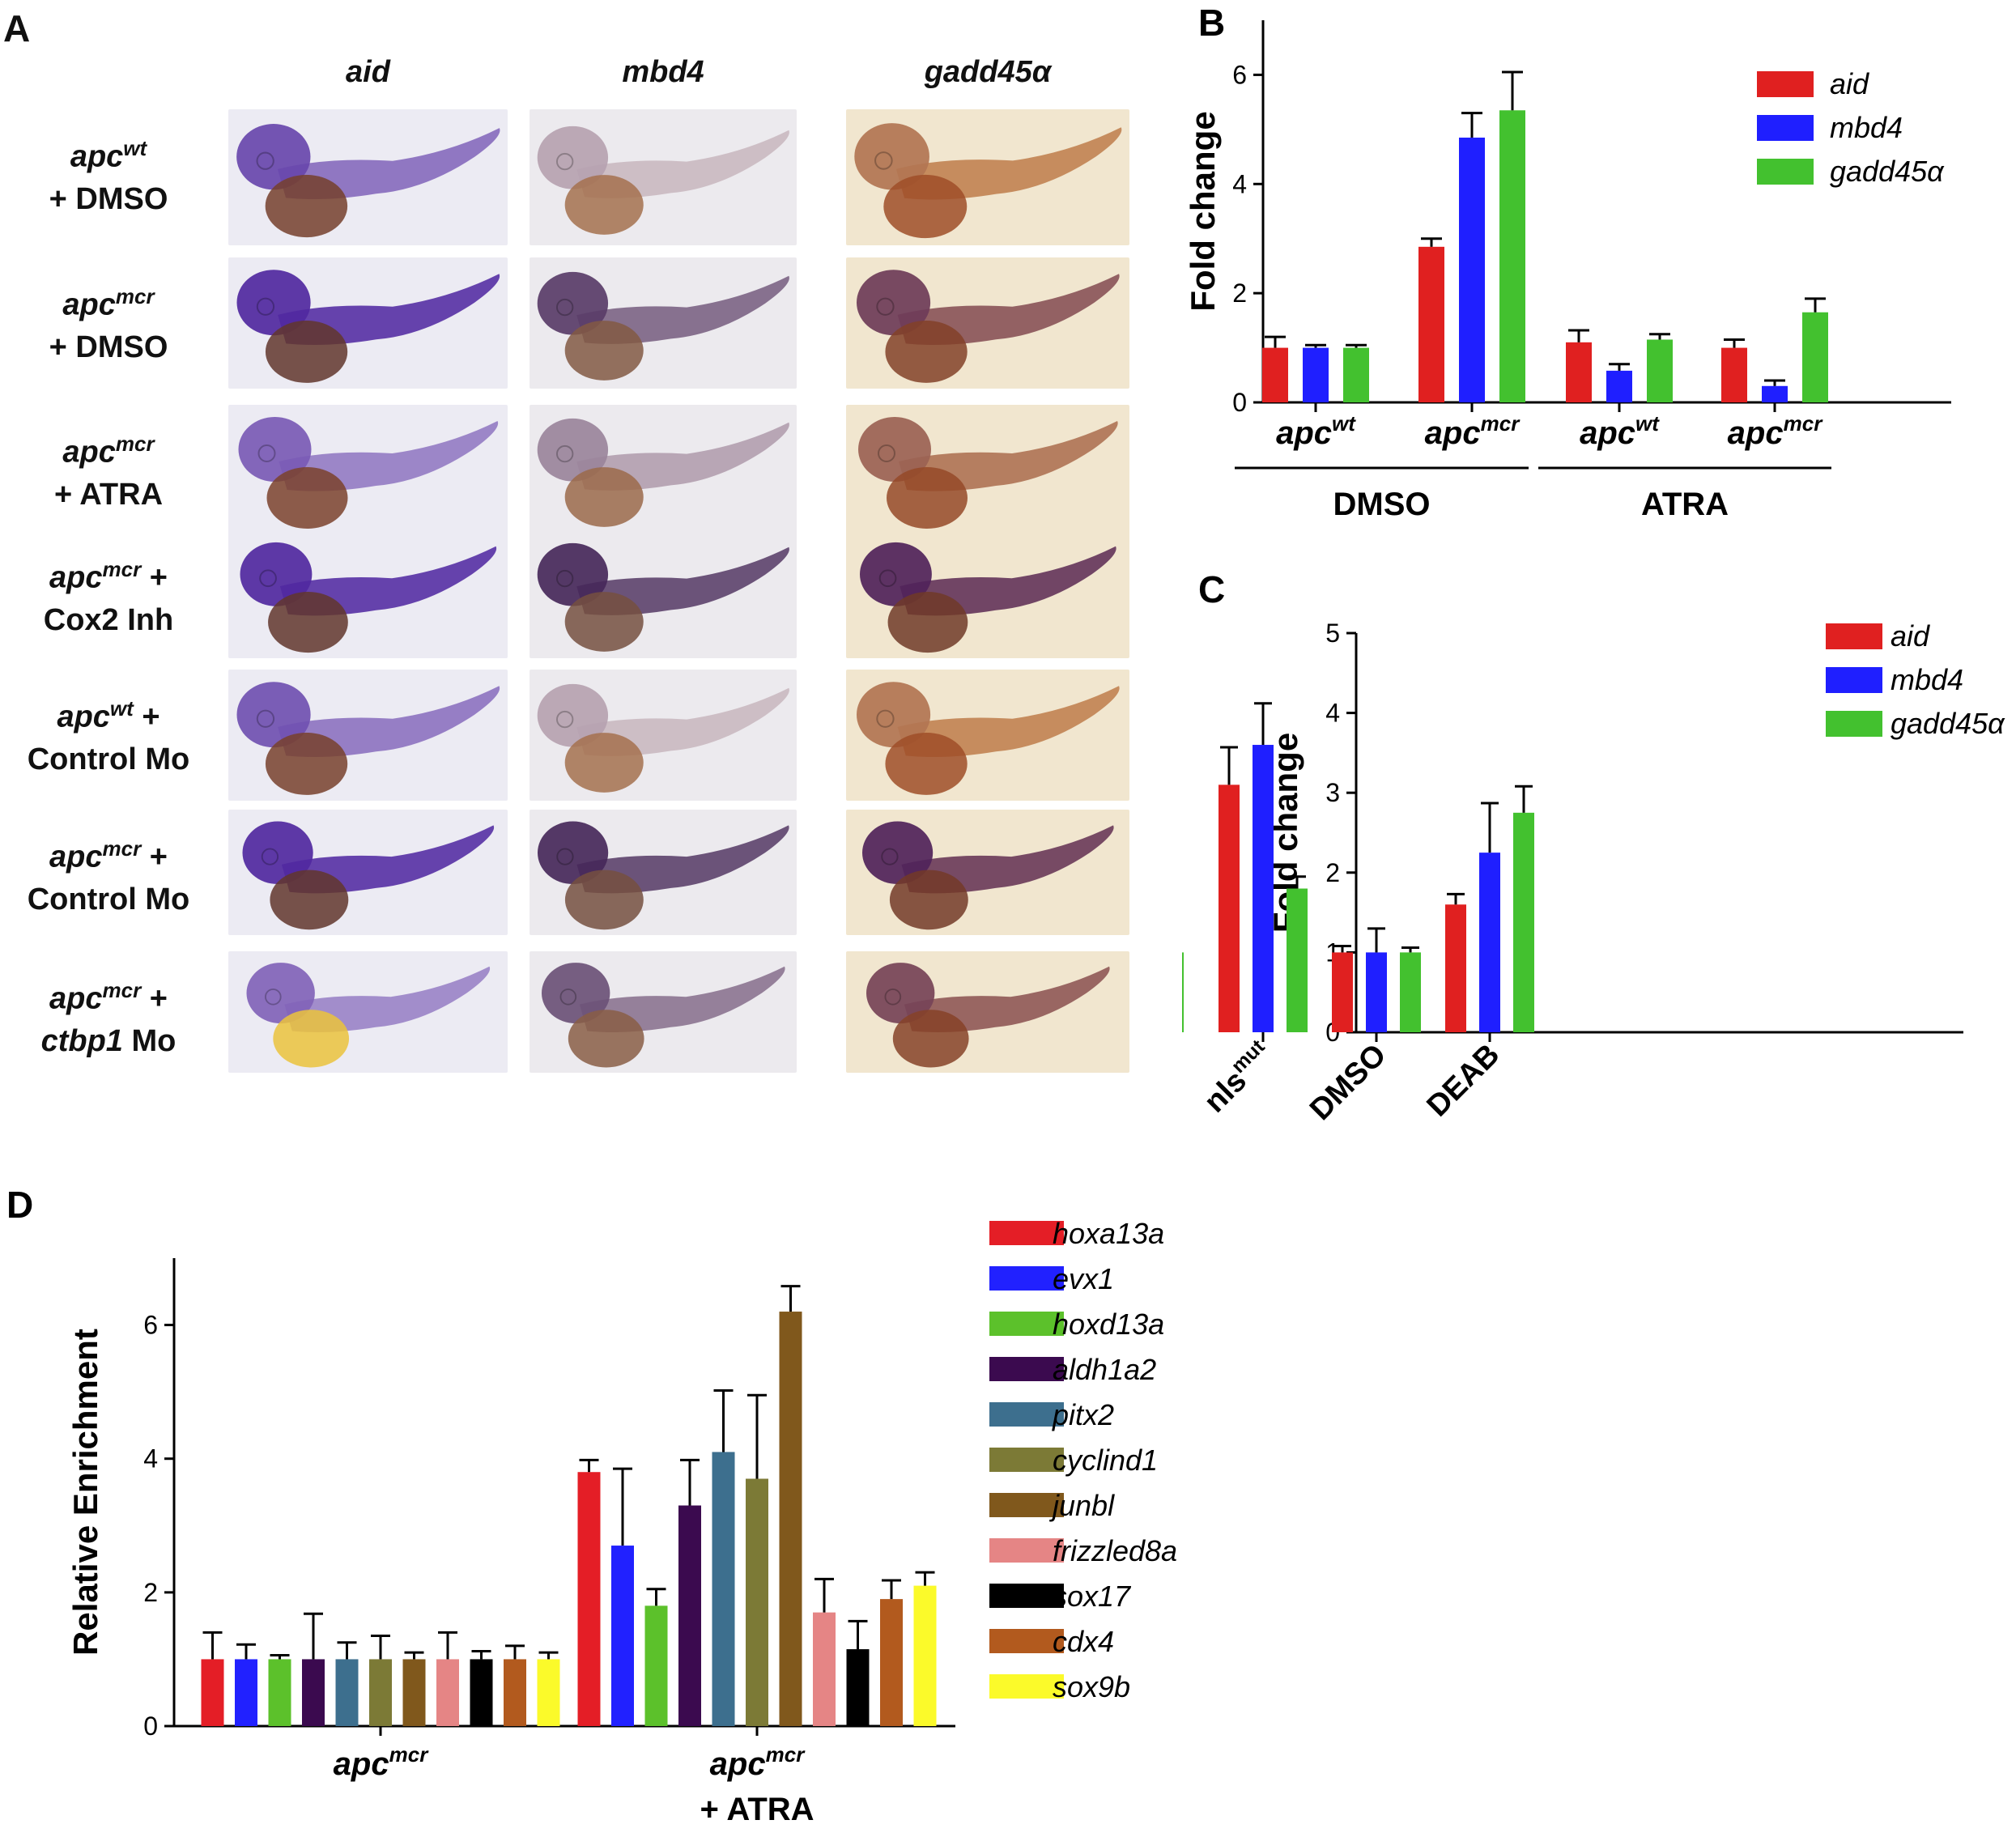 This screenshot has width=2016, height=1837. I want to click on embryo-photo-r1-c2, so click(988, 323).